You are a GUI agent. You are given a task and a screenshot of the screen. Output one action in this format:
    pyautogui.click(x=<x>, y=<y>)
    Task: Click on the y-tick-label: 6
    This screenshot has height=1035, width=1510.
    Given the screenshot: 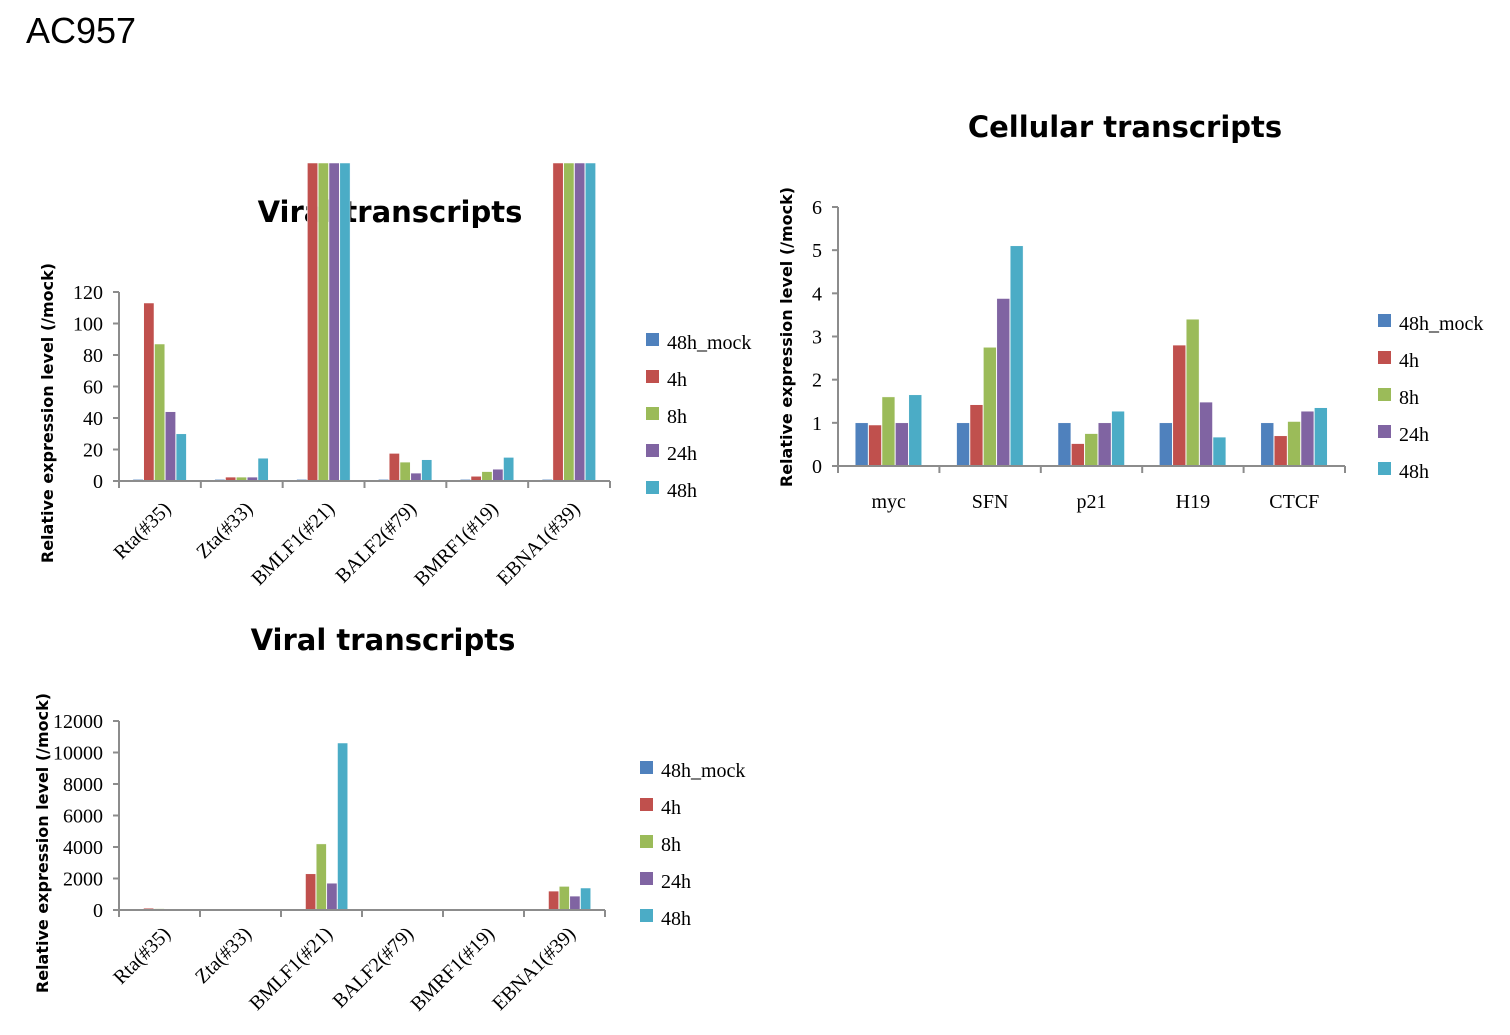 What is the action you would take?
    pyautogui.click(x=817, y=208)
    